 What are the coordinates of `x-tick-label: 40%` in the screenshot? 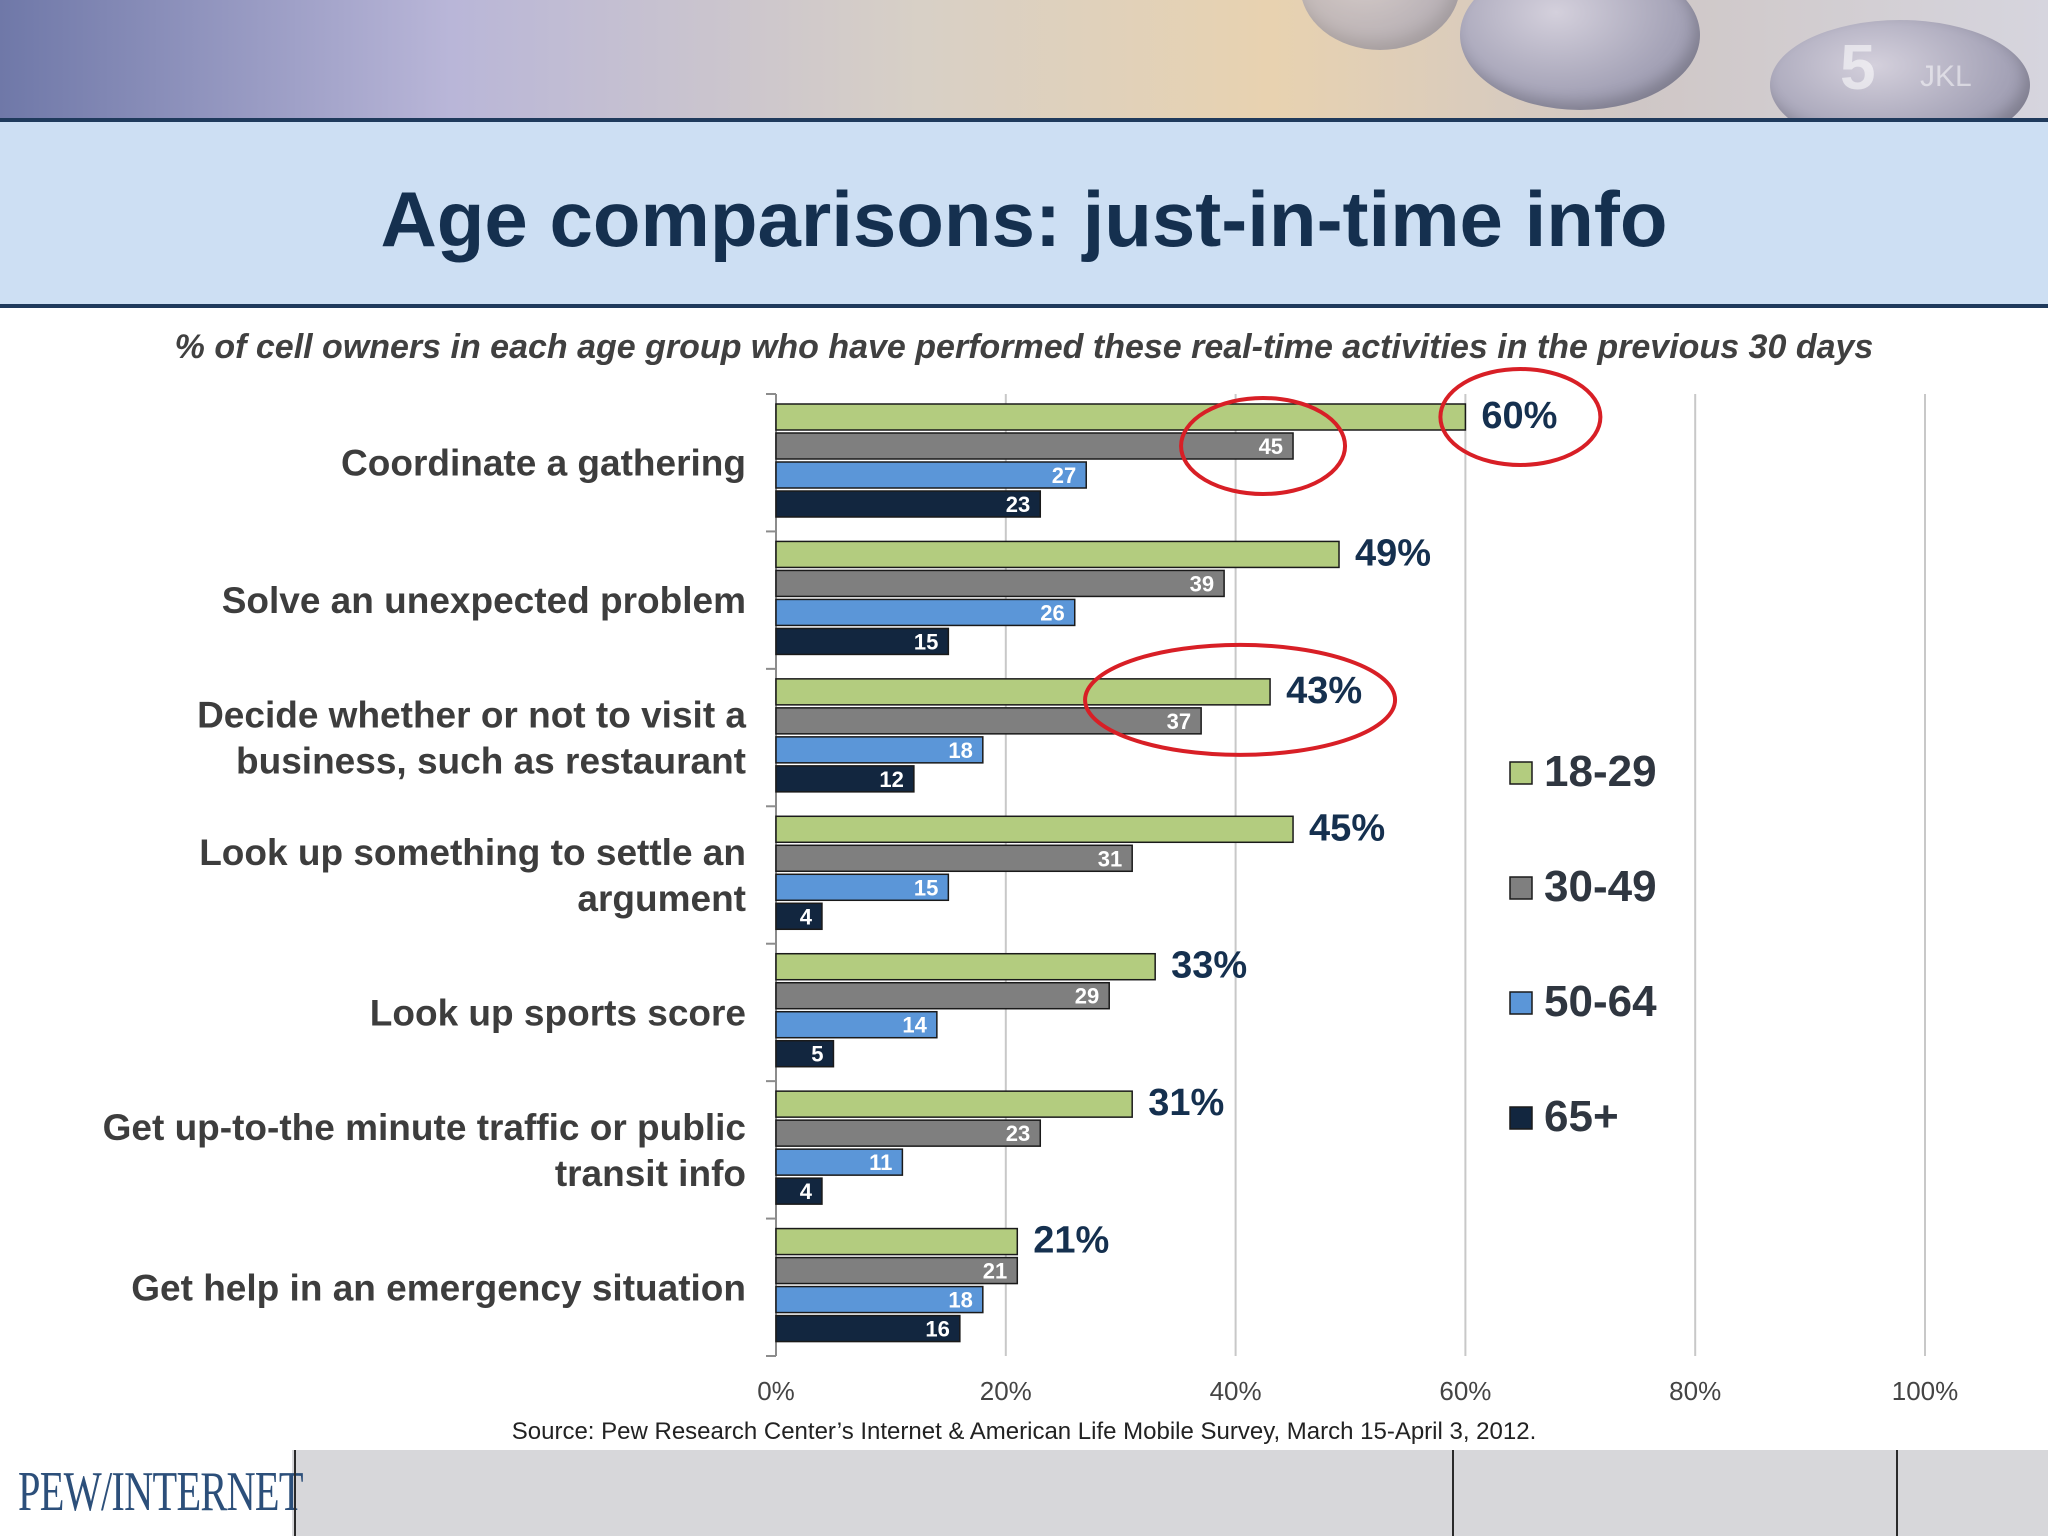 It's located at (1236, 1391).